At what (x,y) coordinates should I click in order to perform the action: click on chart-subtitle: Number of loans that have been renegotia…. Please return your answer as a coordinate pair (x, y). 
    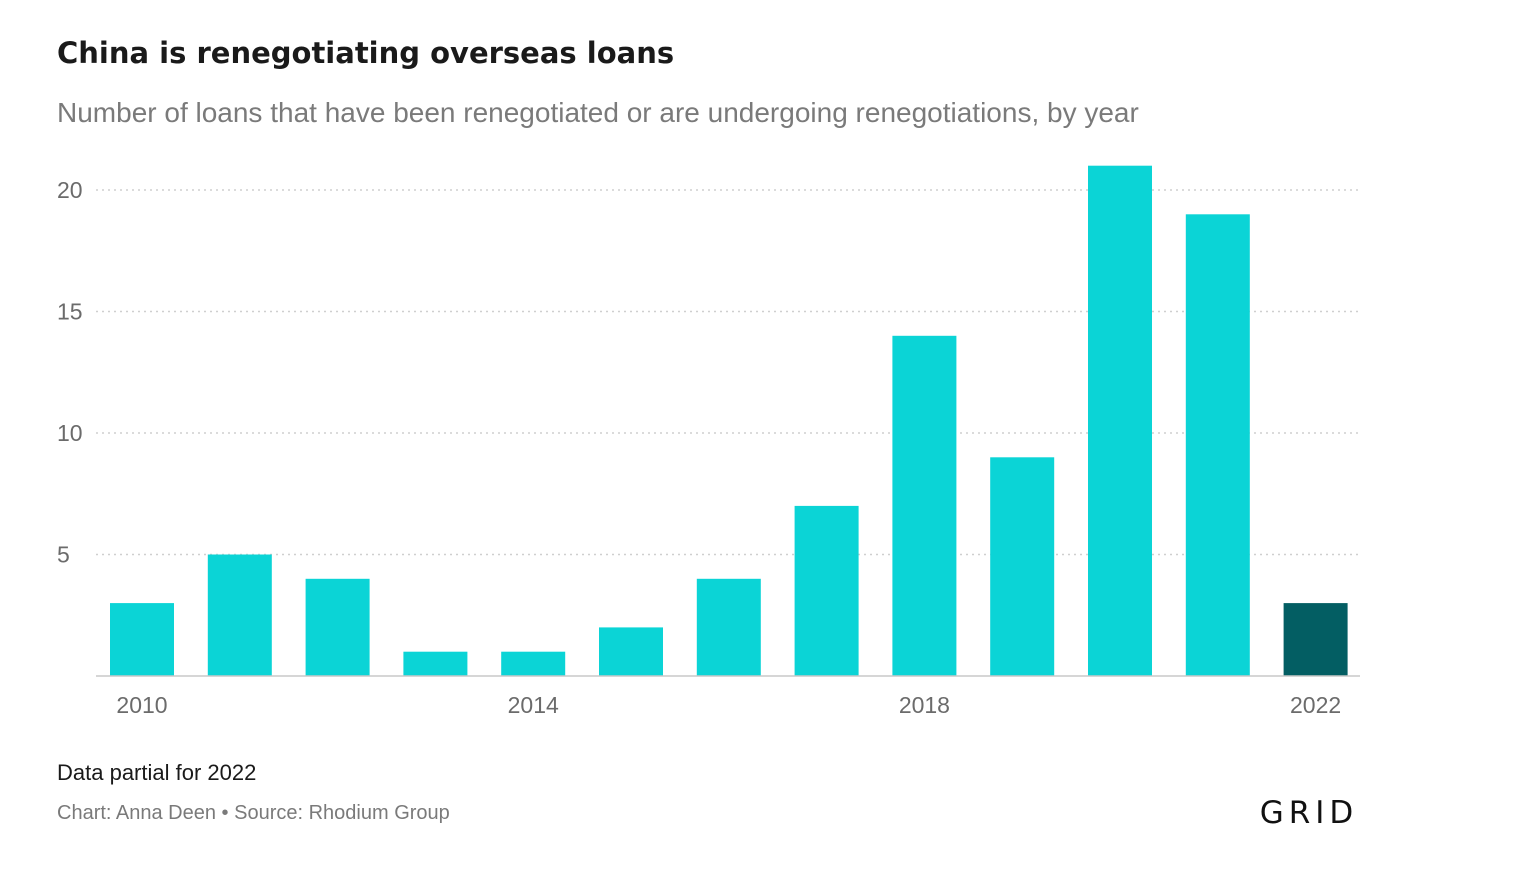
    Looking at the image, I should click on (598, 112).